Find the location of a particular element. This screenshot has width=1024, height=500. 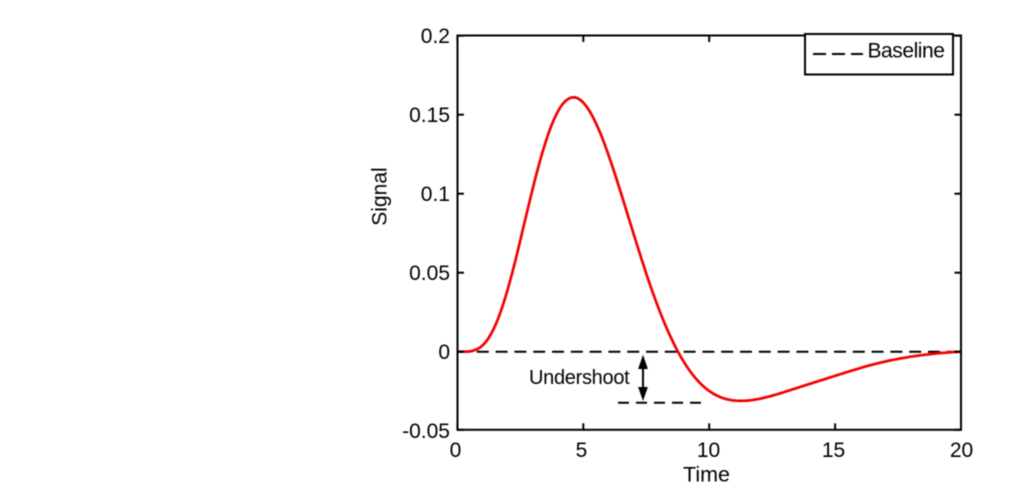

svg-text: 15 is located at coordinates (833, 450).